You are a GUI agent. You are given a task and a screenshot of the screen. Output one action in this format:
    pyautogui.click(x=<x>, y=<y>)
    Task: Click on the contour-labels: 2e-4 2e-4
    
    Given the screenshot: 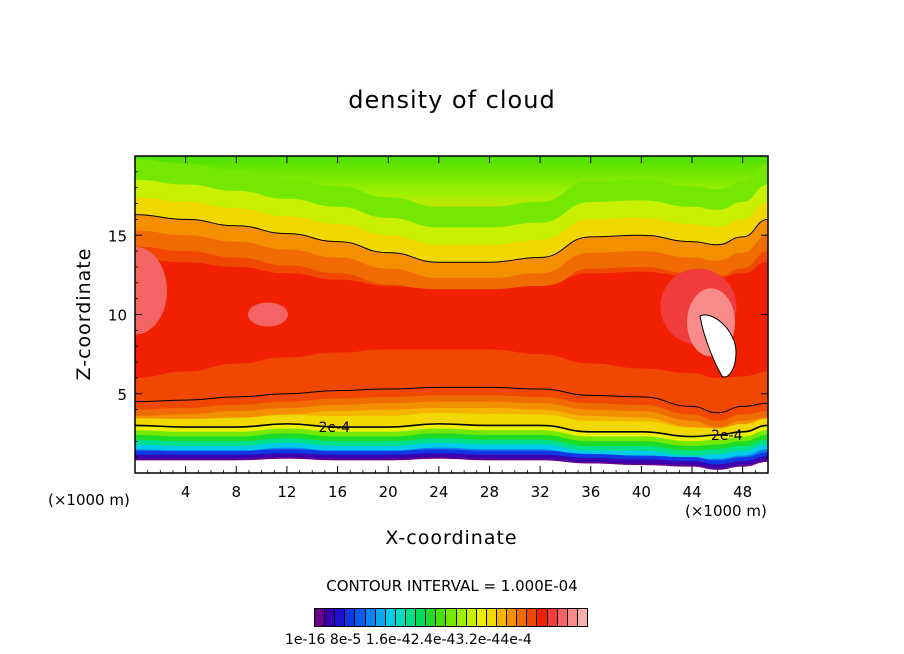 What is the action you would take?
    pyautogui.click(x=531, y=432)
    